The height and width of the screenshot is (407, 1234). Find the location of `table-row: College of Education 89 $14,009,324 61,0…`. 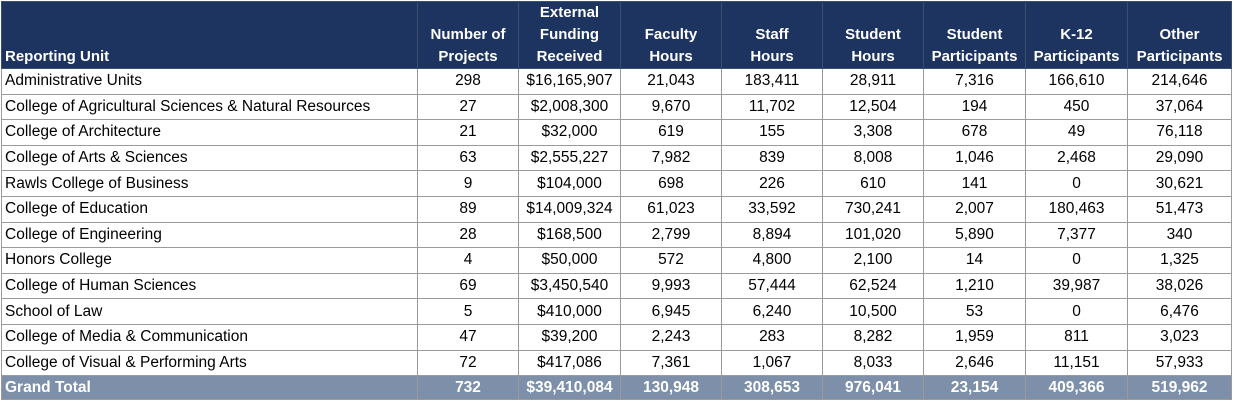

table-row: College of Education 89 $14,009,324 61,0… is located at coordinates (616, 209).